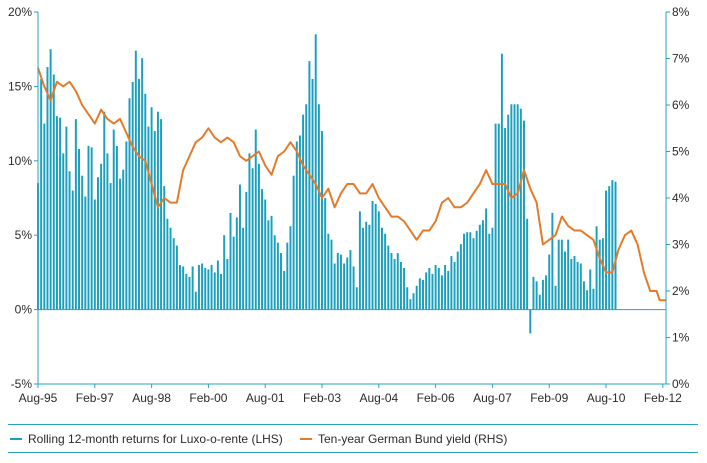 This screenshot has height=463, width=707. What do you see at coordinates (663, 398) in the screenshot?
I see `x-tick-label: Feb-12` at bounding box center [663, 398].